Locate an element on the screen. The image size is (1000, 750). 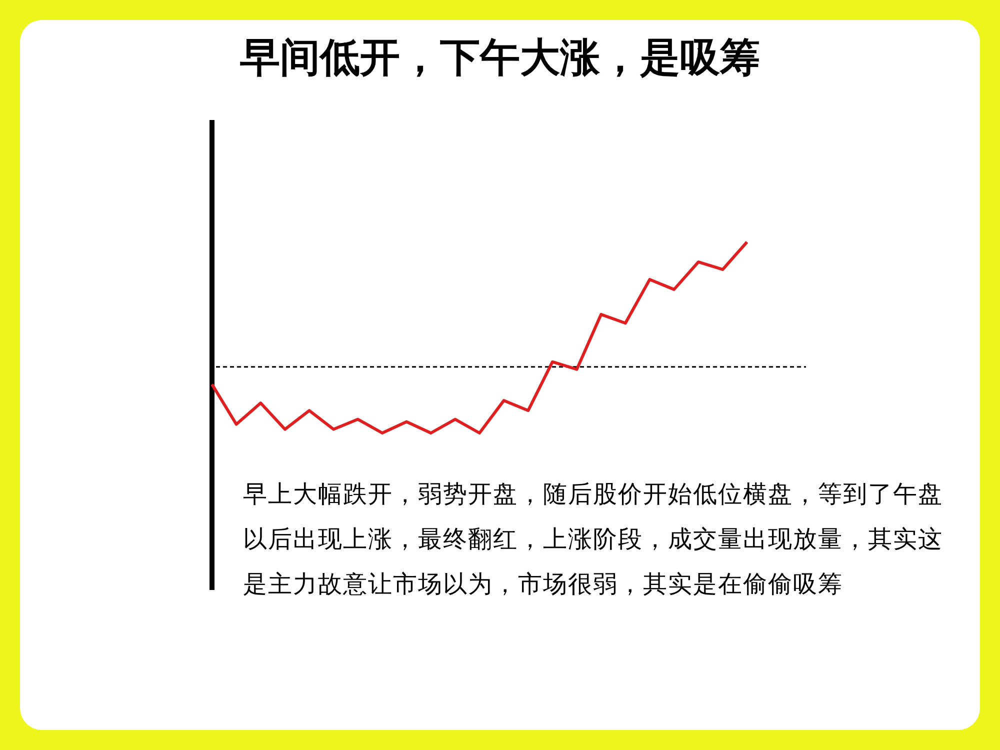
text: 早上大幅跌开，弱势开盘，随后股价开始低位横盘，等到了午盘以后出现上涨，最终翻红，上涨阶段，成交量出现放量，其实这是主力故意让市场以为，市场很弱，其实是在偷偷吸筹 is located at coordinates (593, 539).